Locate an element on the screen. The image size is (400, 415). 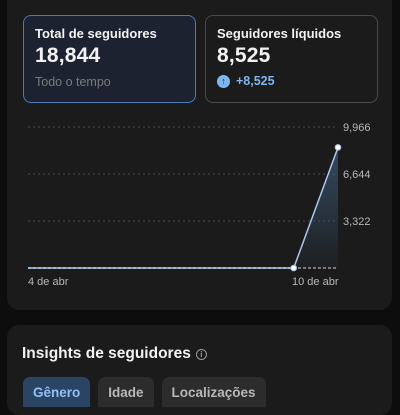
insights-tabs: Gênero Idade Localizações is located at coordinates (148, 392).